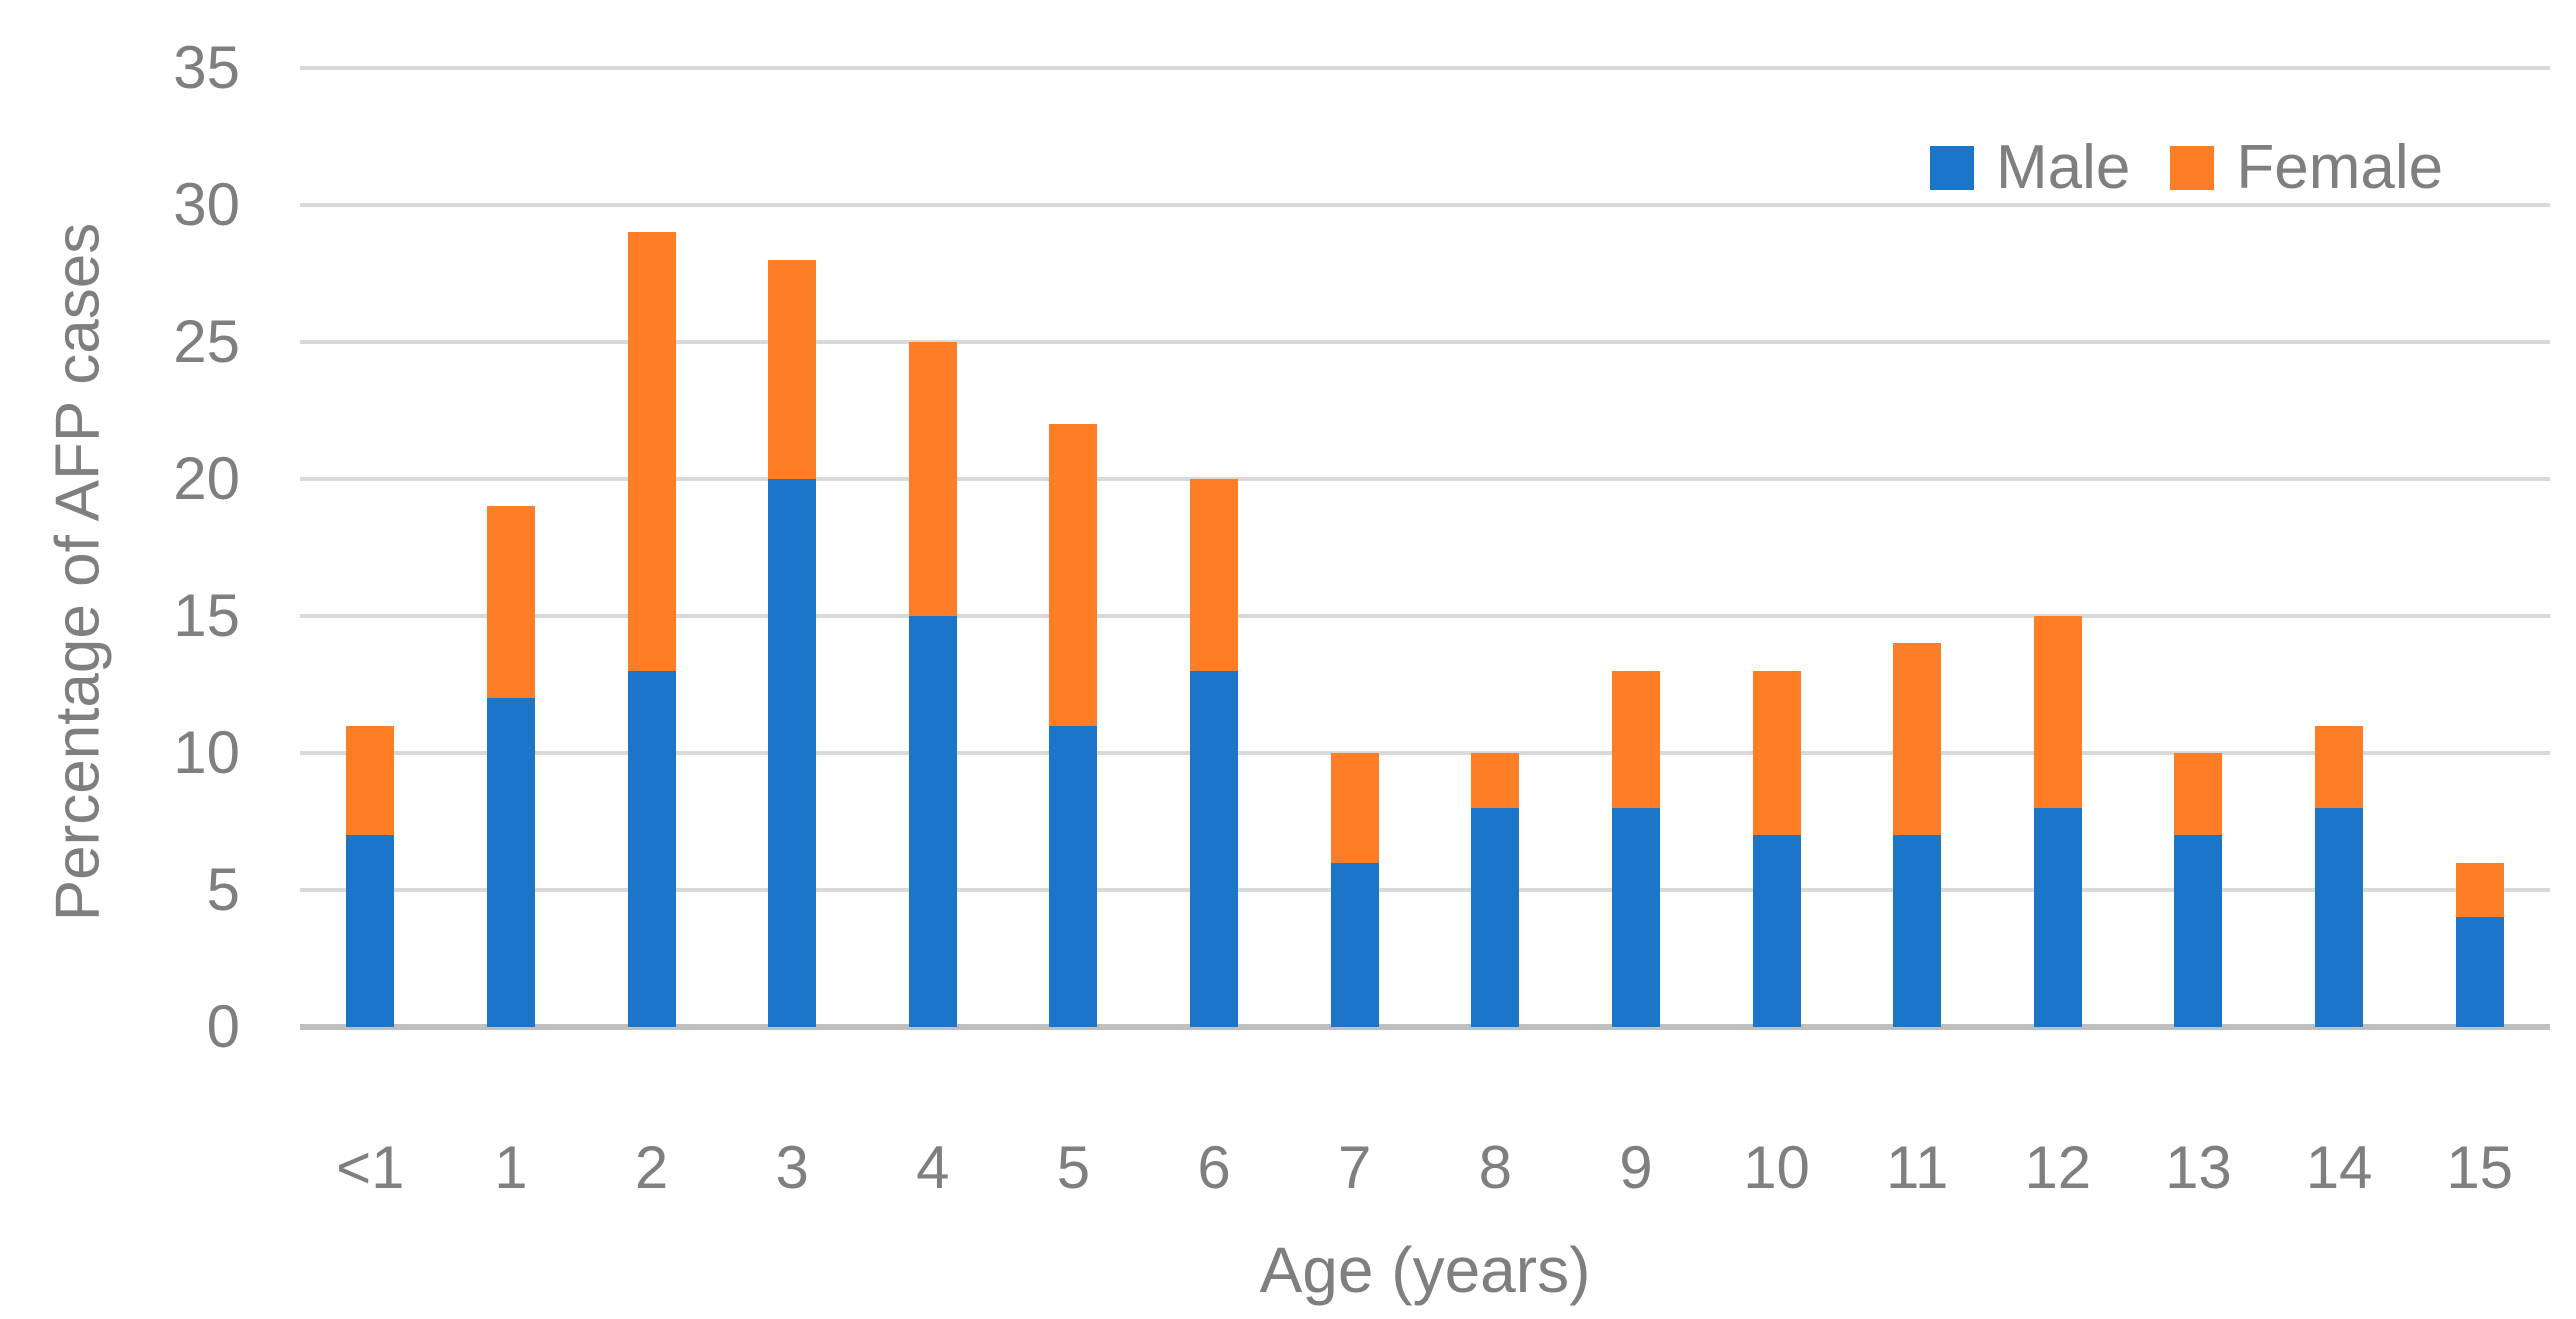  What do you see at coordinates (206, 67) in the screenshot?
I see `y-tick-label-35: 35` at bounding box center [206, 67].